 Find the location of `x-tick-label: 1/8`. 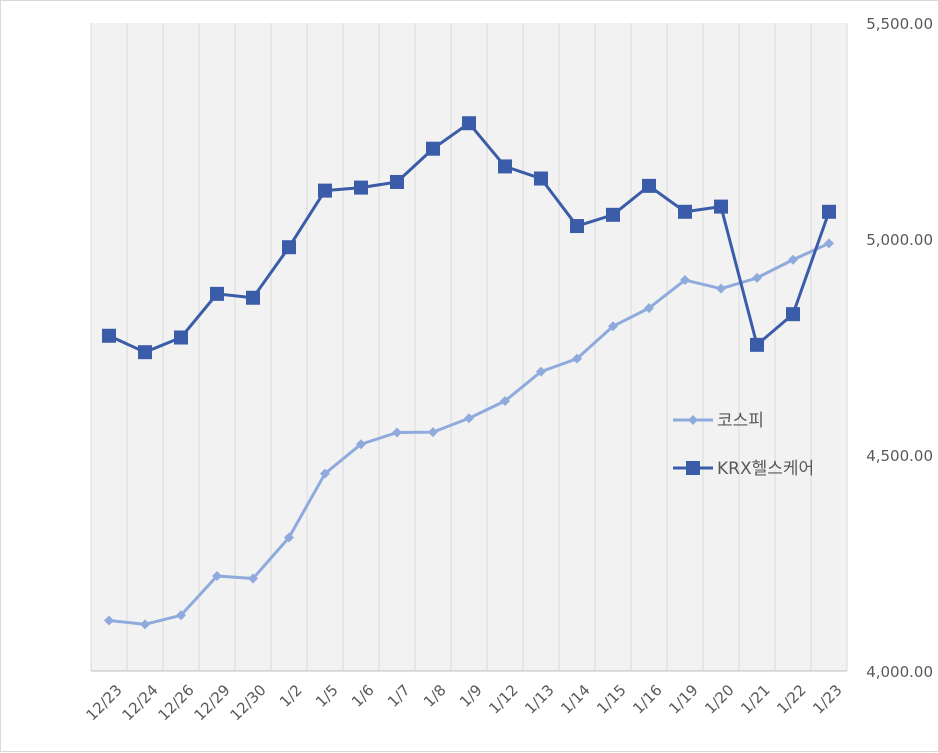

x-tick-label: 1/8 is located at coordinates (435, 696).